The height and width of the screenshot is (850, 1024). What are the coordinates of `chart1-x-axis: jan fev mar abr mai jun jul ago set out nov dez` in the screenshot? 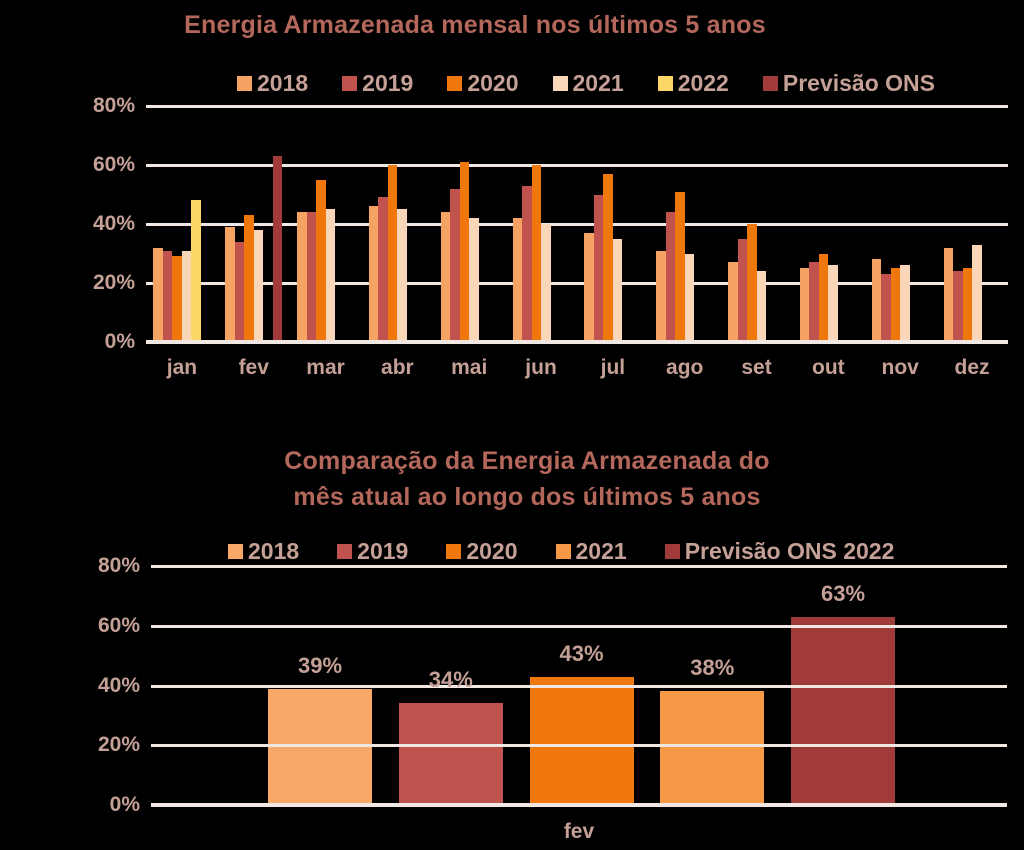 It's located at (577, 368).